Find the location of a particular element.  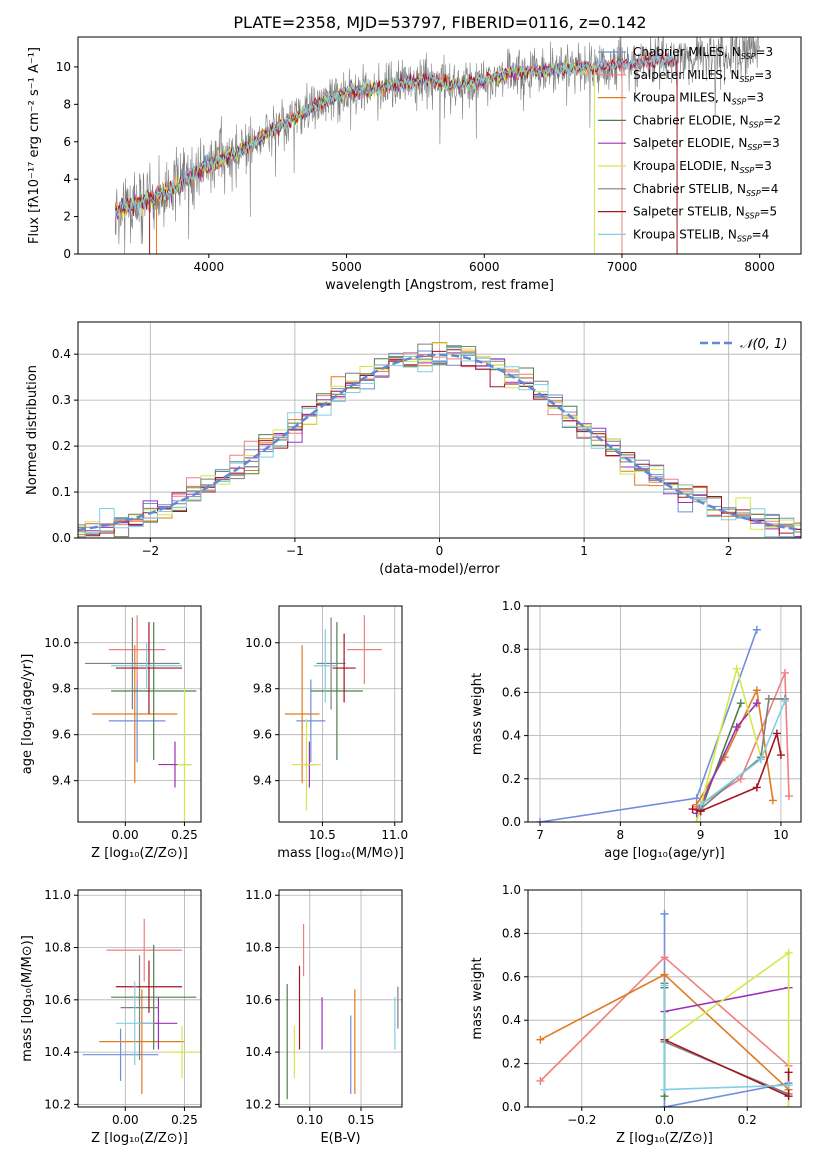

x-tick-label: 6000 is located at coordinates (484, 267).